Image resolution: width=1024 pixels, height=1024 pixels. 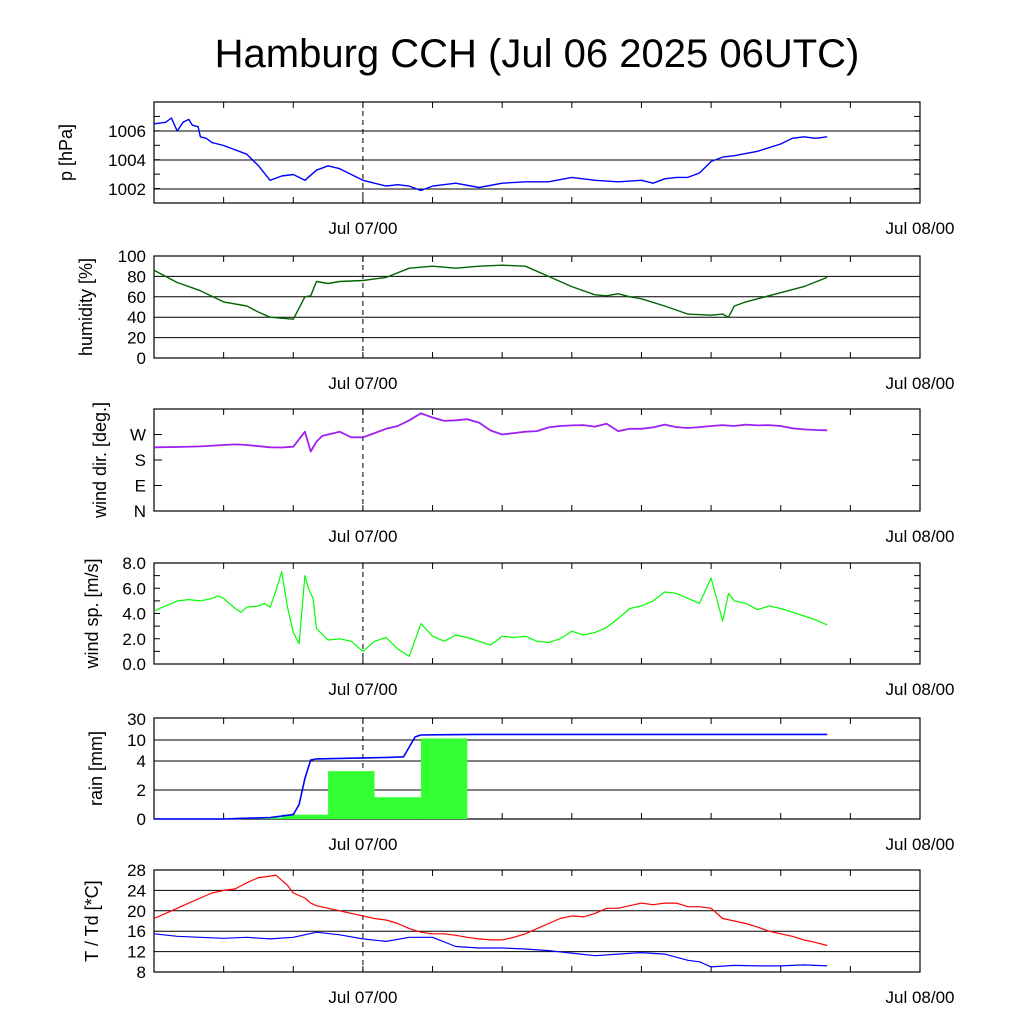 I want to click on y-tick-label: 8.0, so click(x=134, y=563).